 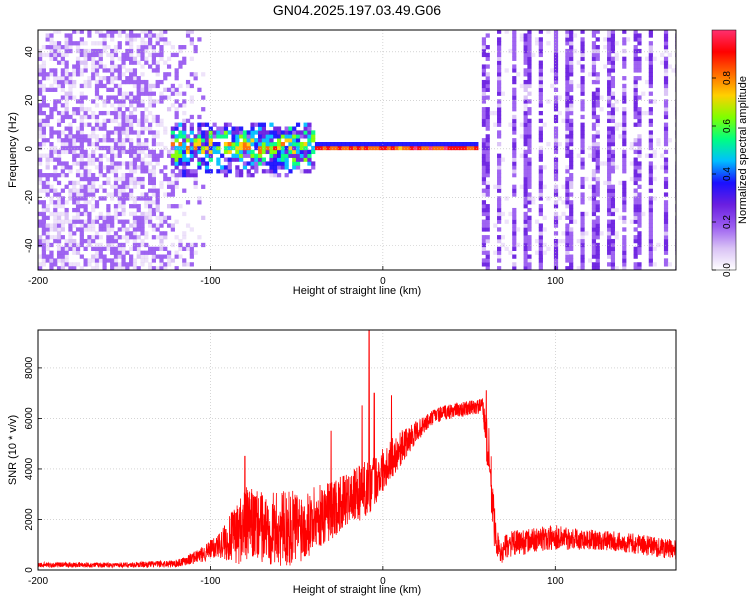 What do you see at coordinates (38, 581) in the screenshot?
I see `x-tick-label: -200` at bounding box center [38, 581].